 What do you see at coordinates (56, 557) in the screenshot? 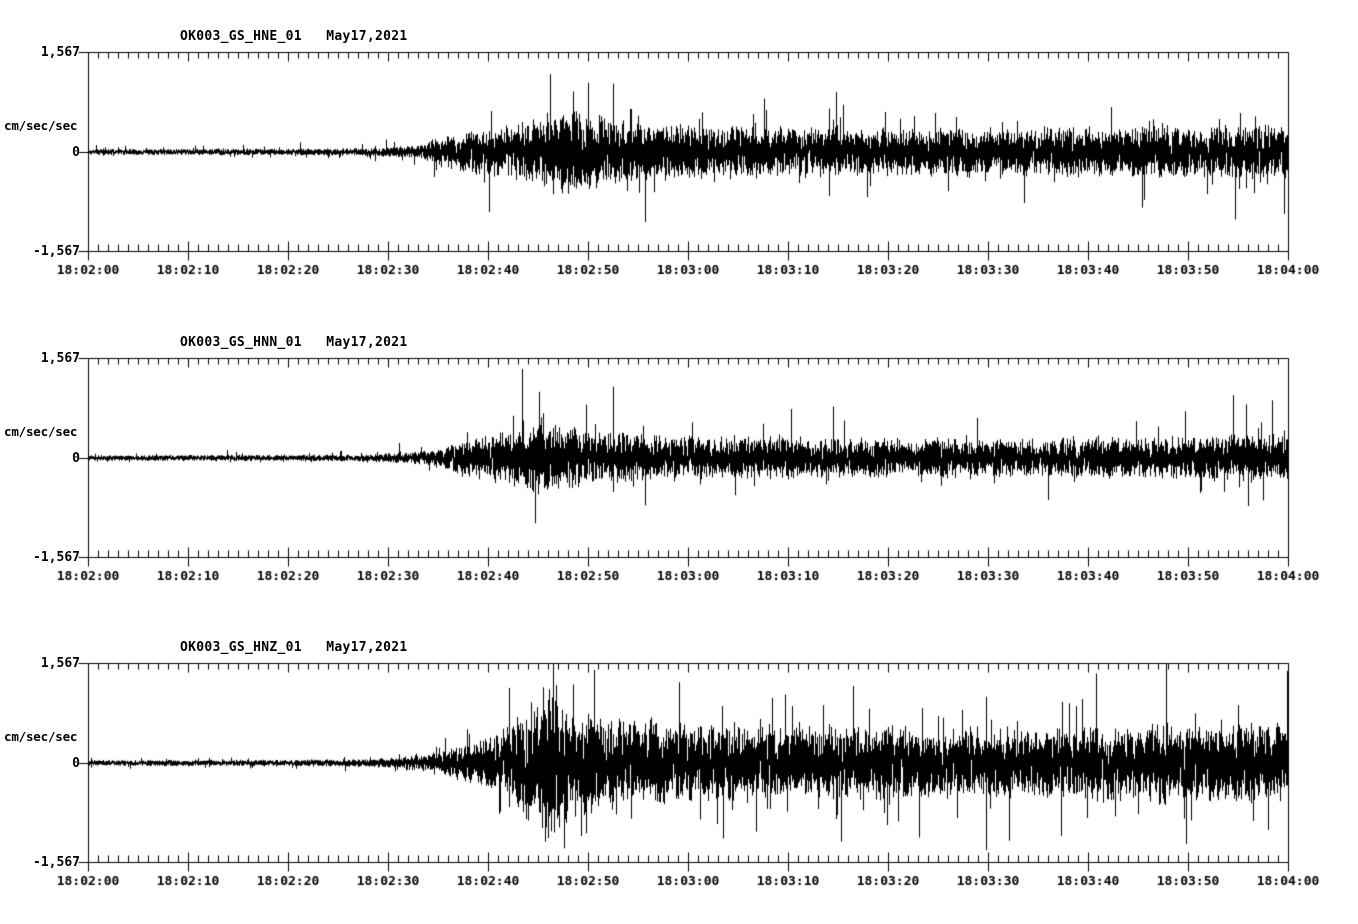
I see `y-tick-label-min-hnn: -1,567` at bounding box center [56, 557].